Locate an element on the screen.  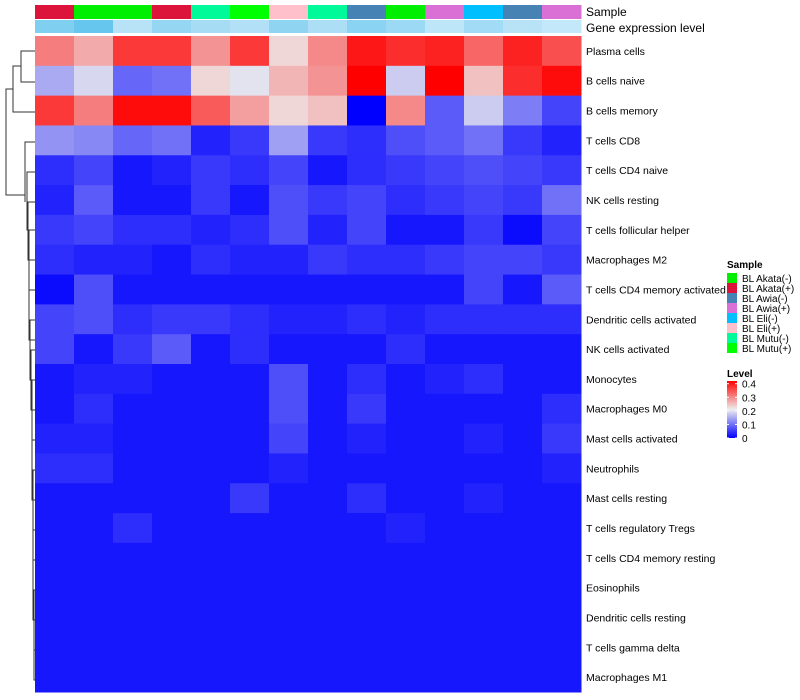
row-label: Dendritic cells resting is located at coordinates (636, 618).